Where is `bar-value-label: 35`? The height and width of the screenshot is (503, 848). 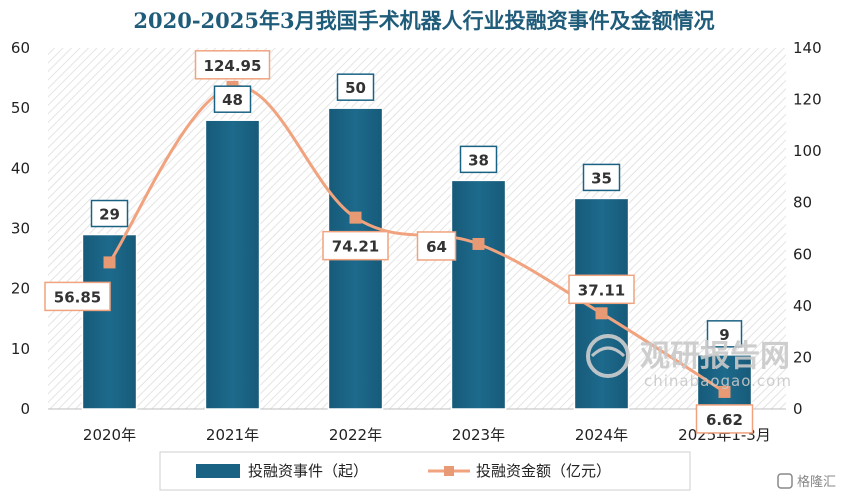
bar-value-label: 35 is located at coordinates (601, 178).